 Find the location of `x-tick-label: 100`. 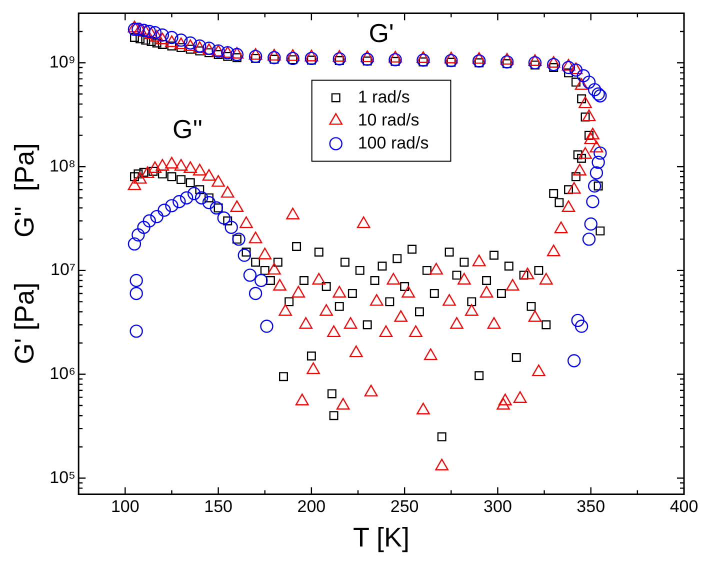

x-tick-label: 100 is located at coordinates (125, 506).